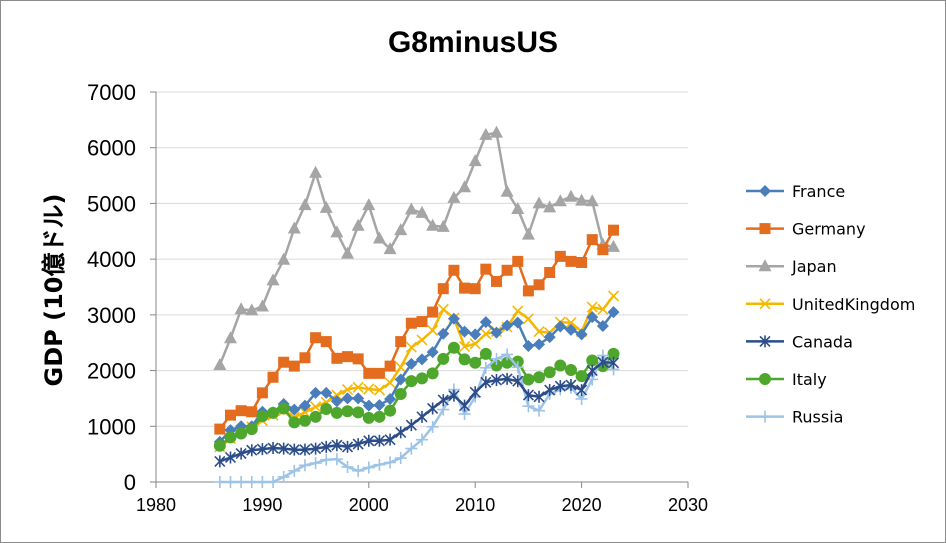 The image size is (946, 543). Describe the element at coordinates (111, 92) in the screenshot. I see `y-tick-label: 7000` at that location.